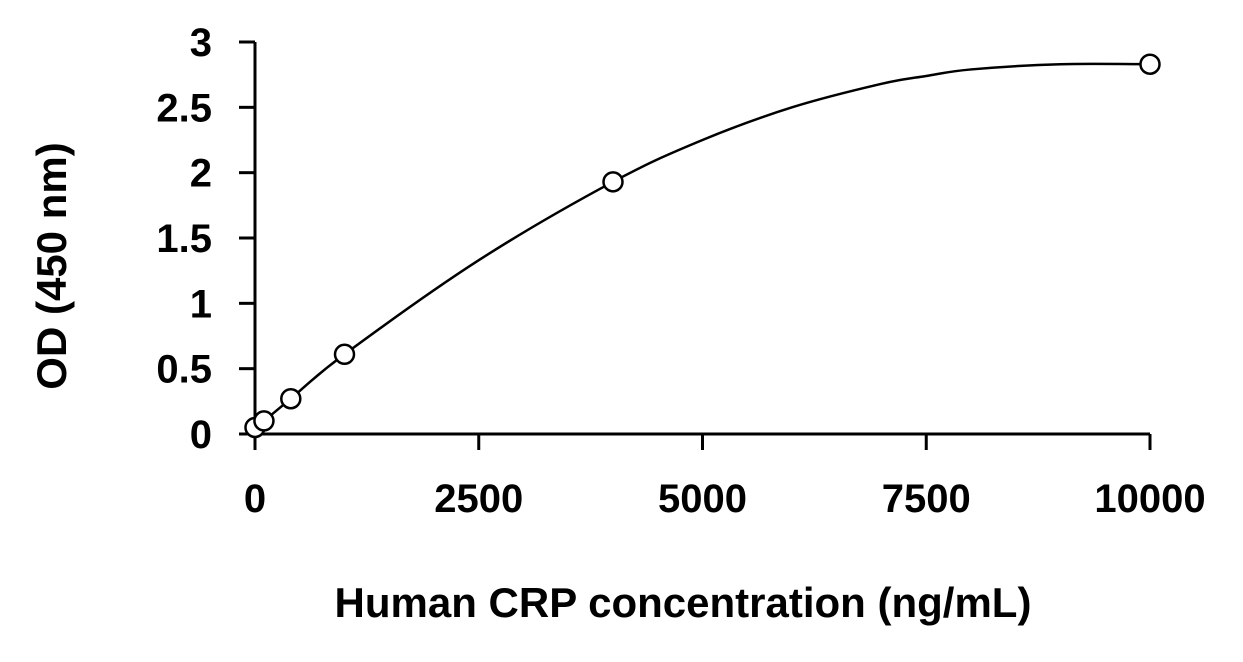  What do you see at coordinates (478, 499) in the screenshot?
I see `x-tick-label: 2500` at bounding box center [478, 499].